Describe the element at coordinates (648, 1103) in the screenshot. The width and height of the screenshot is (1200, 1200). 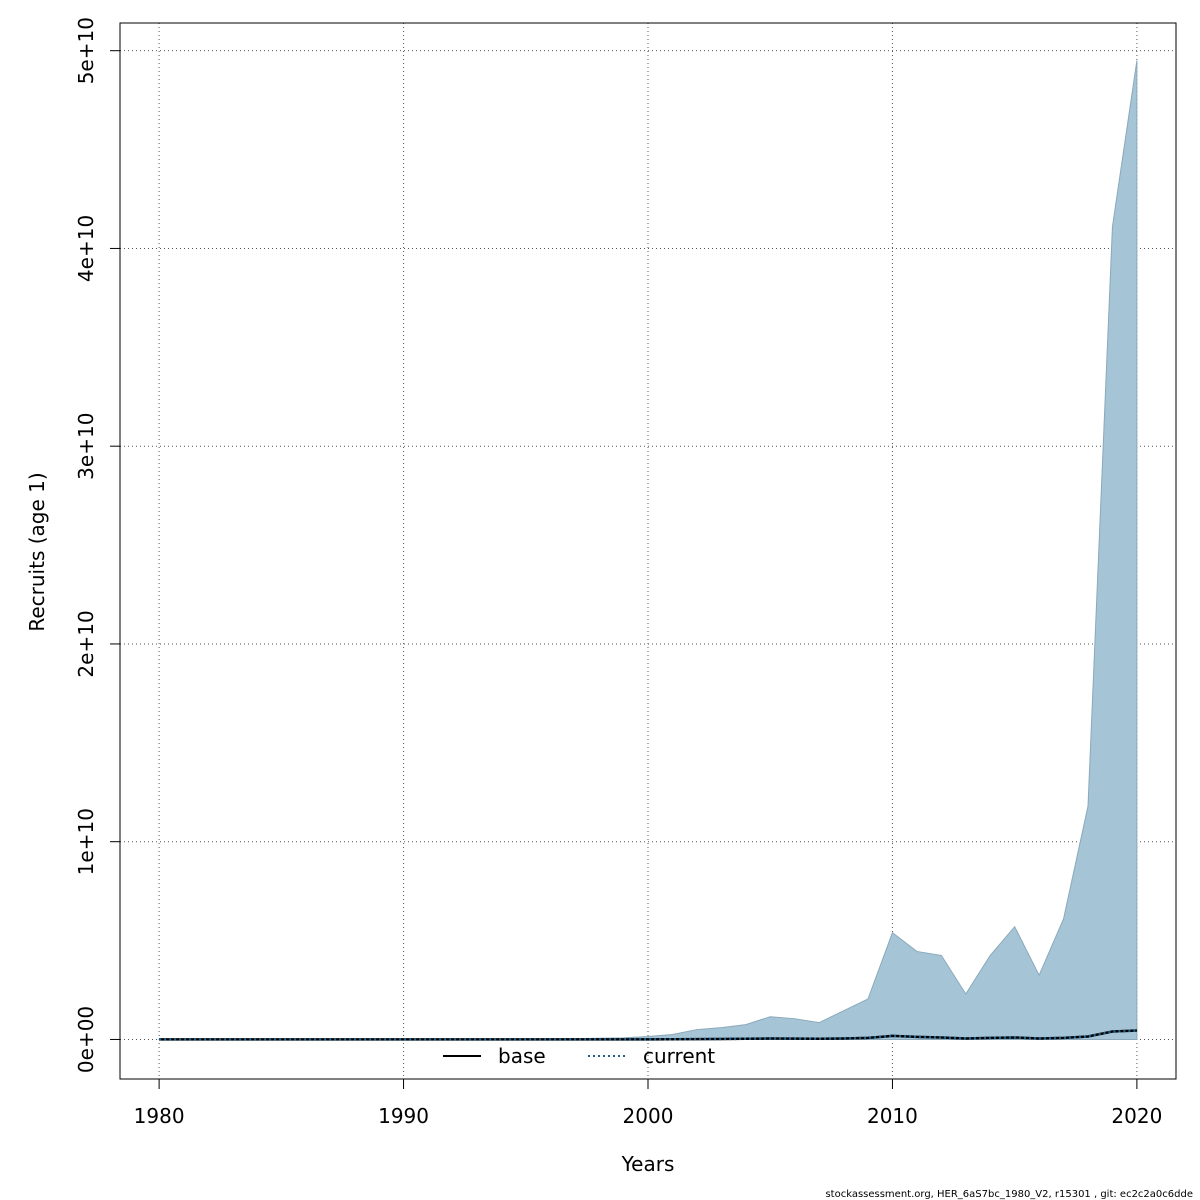
I see `x-axis: 1980 1990 2000 2010 2020` at that location.